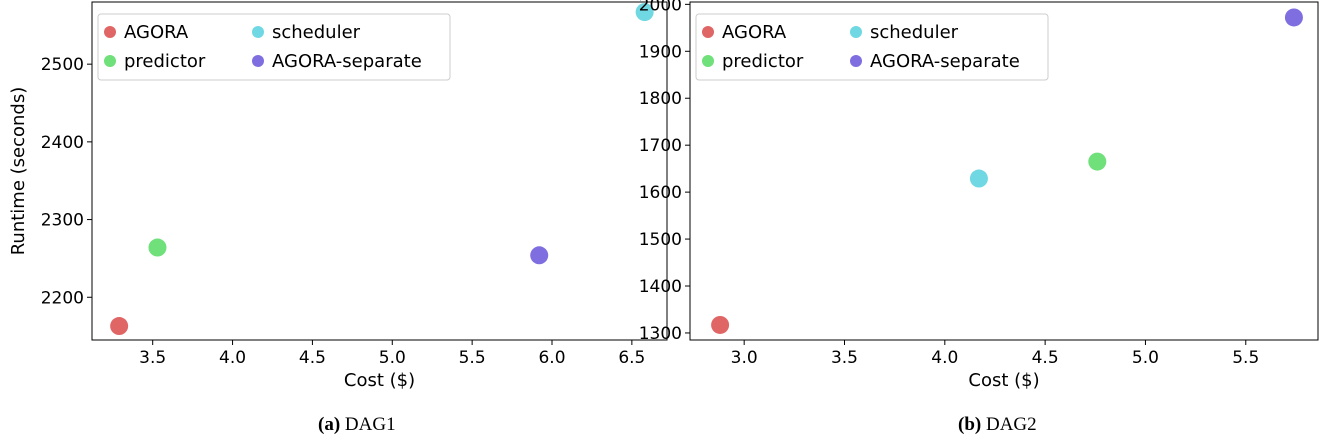 This screenshot has width=1323, height=442. What do you see at coordinates (1011, 424) in the screenshot?
I see `caption-dag2-text: DAG2` at bounding box center [1011, 424].